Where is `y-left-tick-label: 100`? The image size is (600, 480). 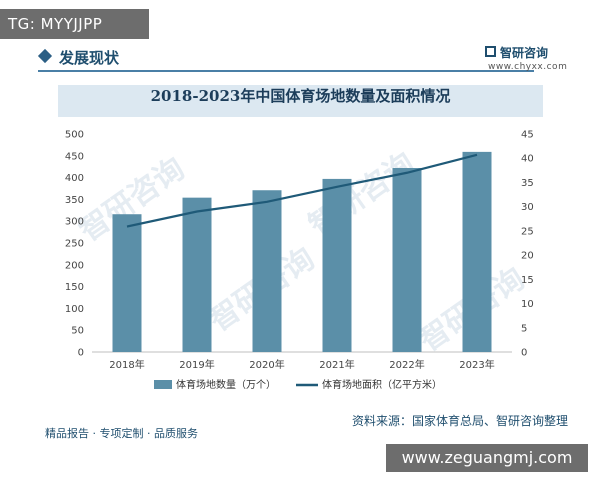 y-left-tick-label: 100 is located at coordinates (74, 309).